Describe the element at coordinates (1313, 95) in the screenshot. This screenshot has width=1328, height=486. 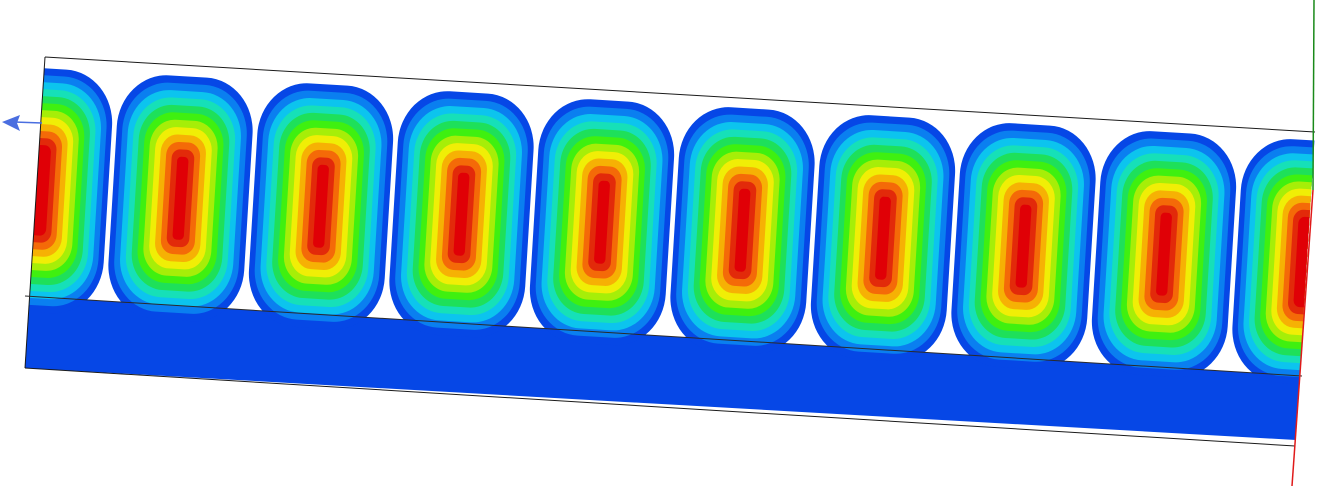
I see `y-axis-line` at that location.